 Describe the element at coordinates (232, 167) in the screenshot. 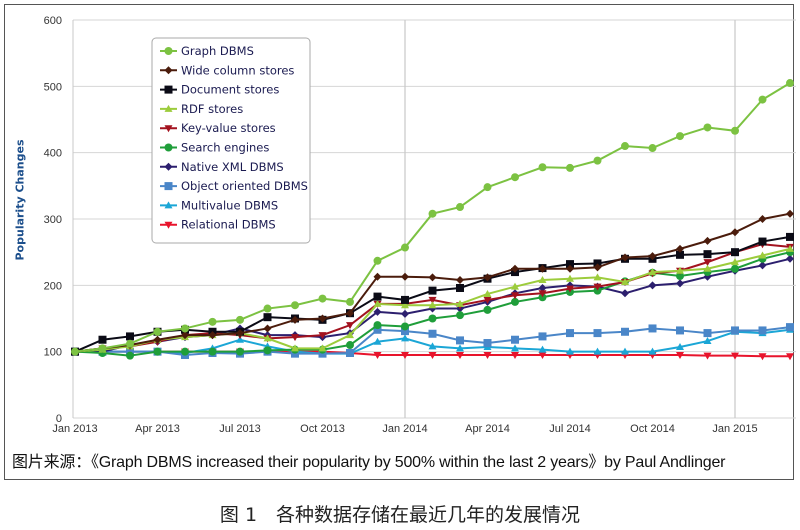

I see `legend-label: Native XML DBMS` at that location.